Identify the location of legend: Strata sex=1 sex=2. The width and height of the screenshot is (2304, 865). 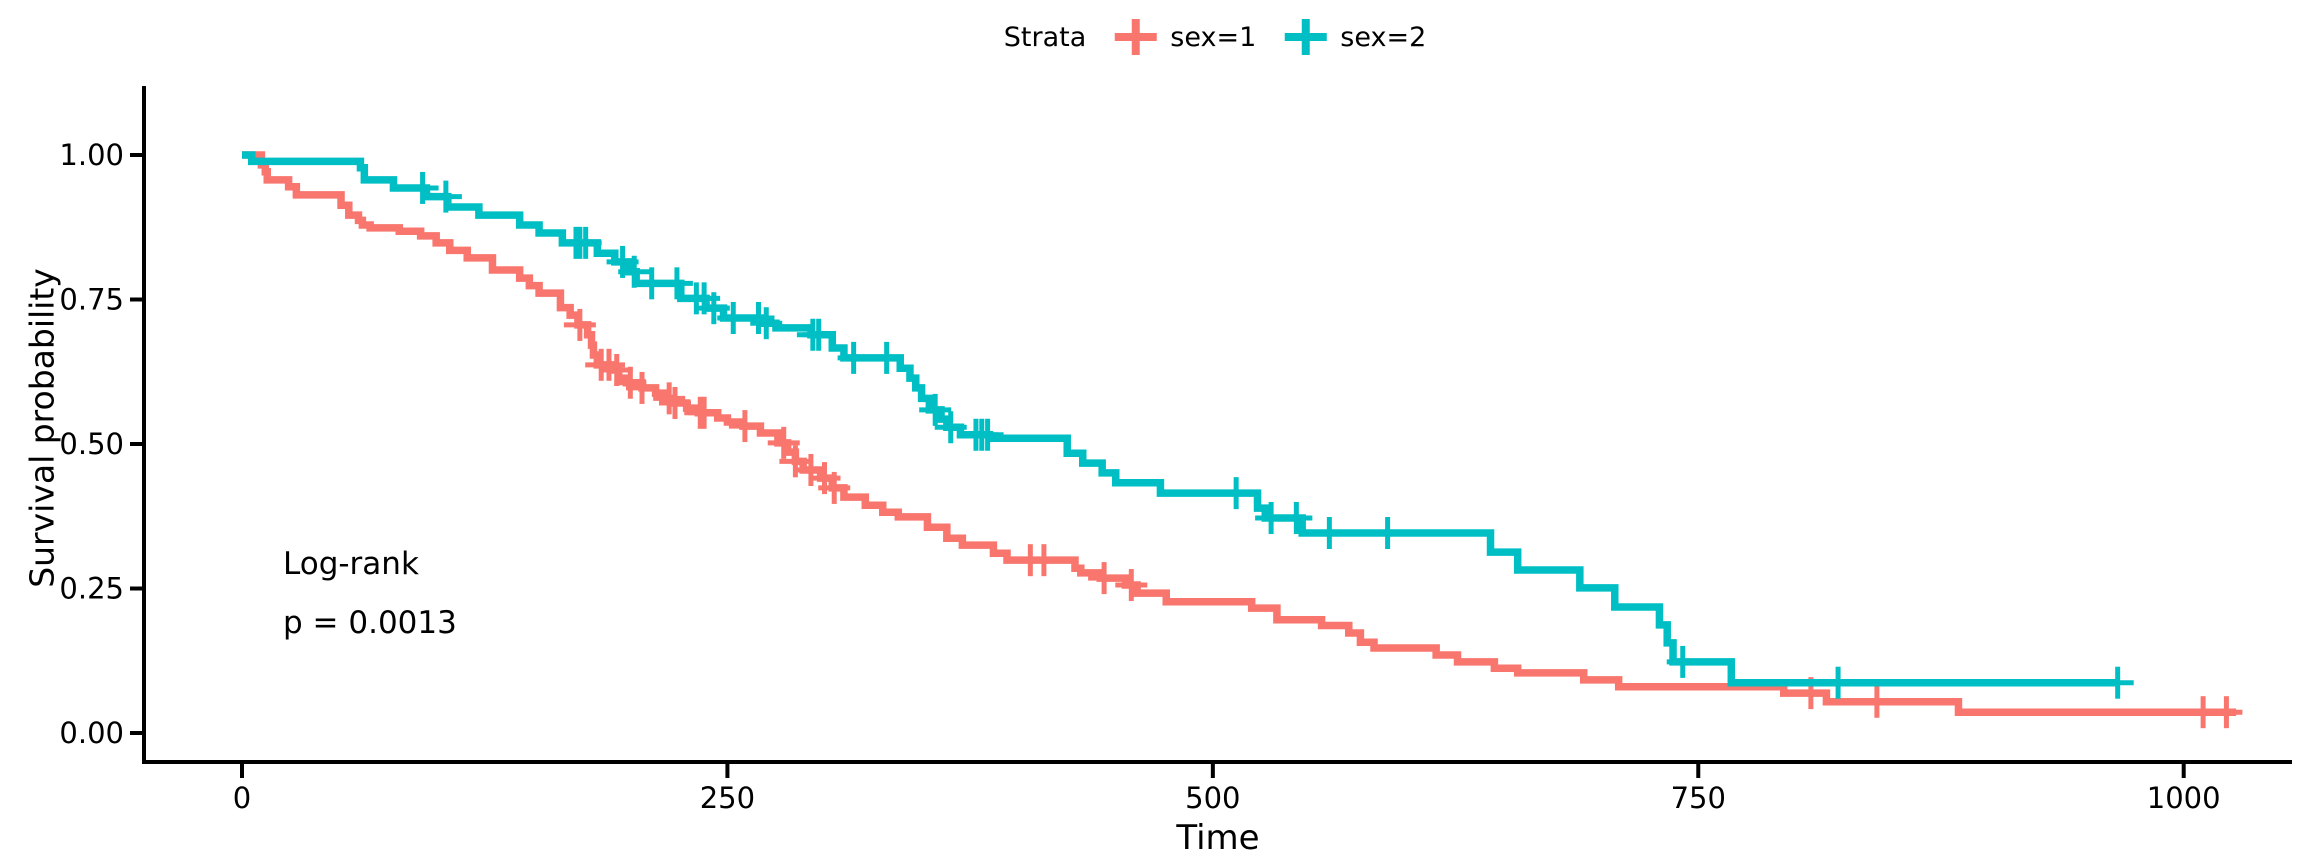
(1215, 37).